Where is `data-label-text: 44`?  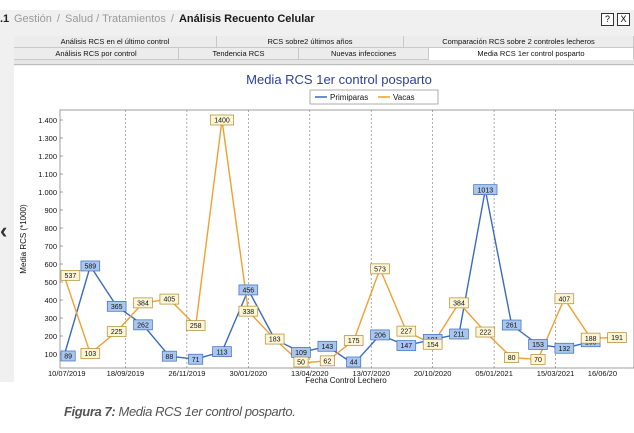 data-label-text: 44 is located at coordinates (354, 363).